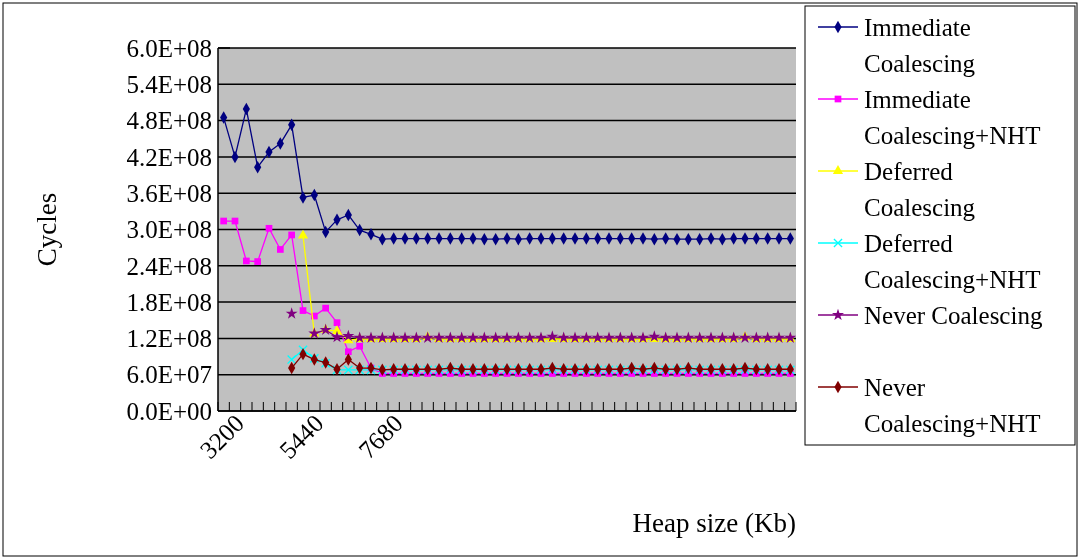 Image resolution: width=1080 pixels, height=559 pixels. I want to click on x-tick-label: 7680, so click(380, 436).